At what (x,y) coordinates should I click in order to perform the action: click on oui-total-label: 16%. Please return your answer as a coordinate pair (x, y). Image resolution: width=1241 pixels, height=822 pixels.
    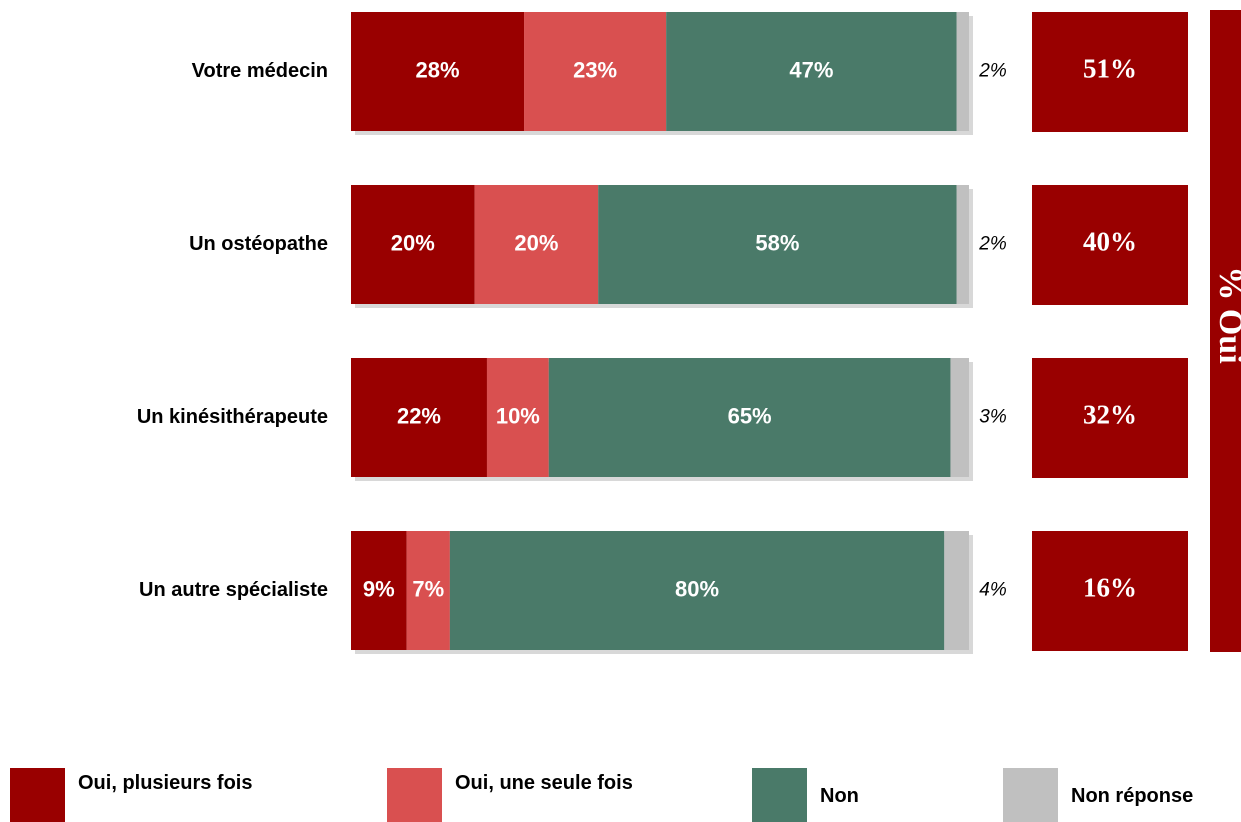
    Looking at the image, I should click on (1110, 588).